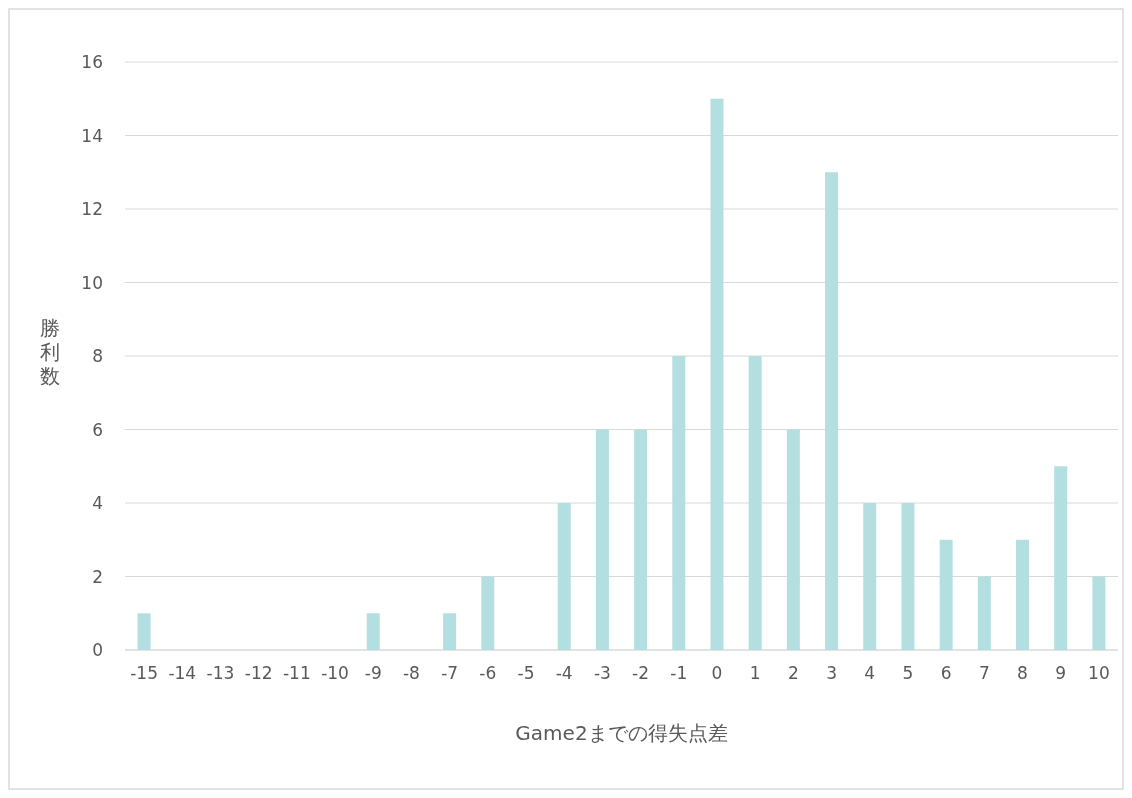 The width and height of the screenshot is (1132, 798). I want to click on x-tick-label: 3, so click(831, 673).